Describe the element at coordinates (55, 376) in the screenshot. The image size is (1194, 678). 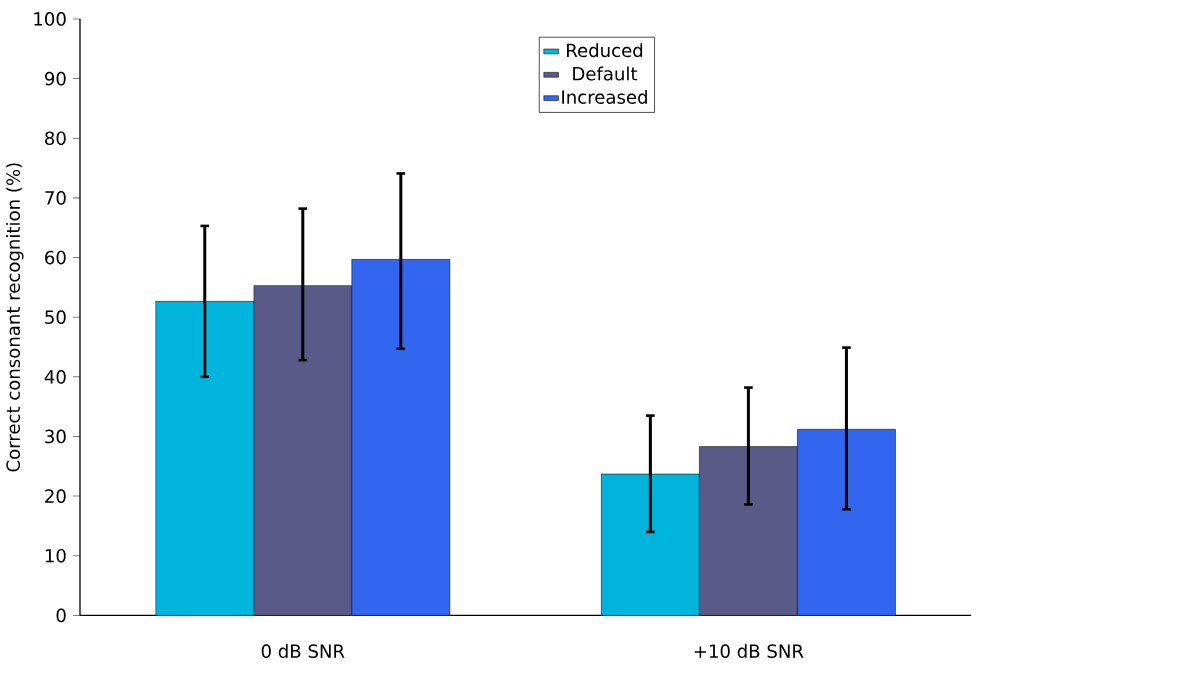
I see `y-tick-label: 40` at that location.